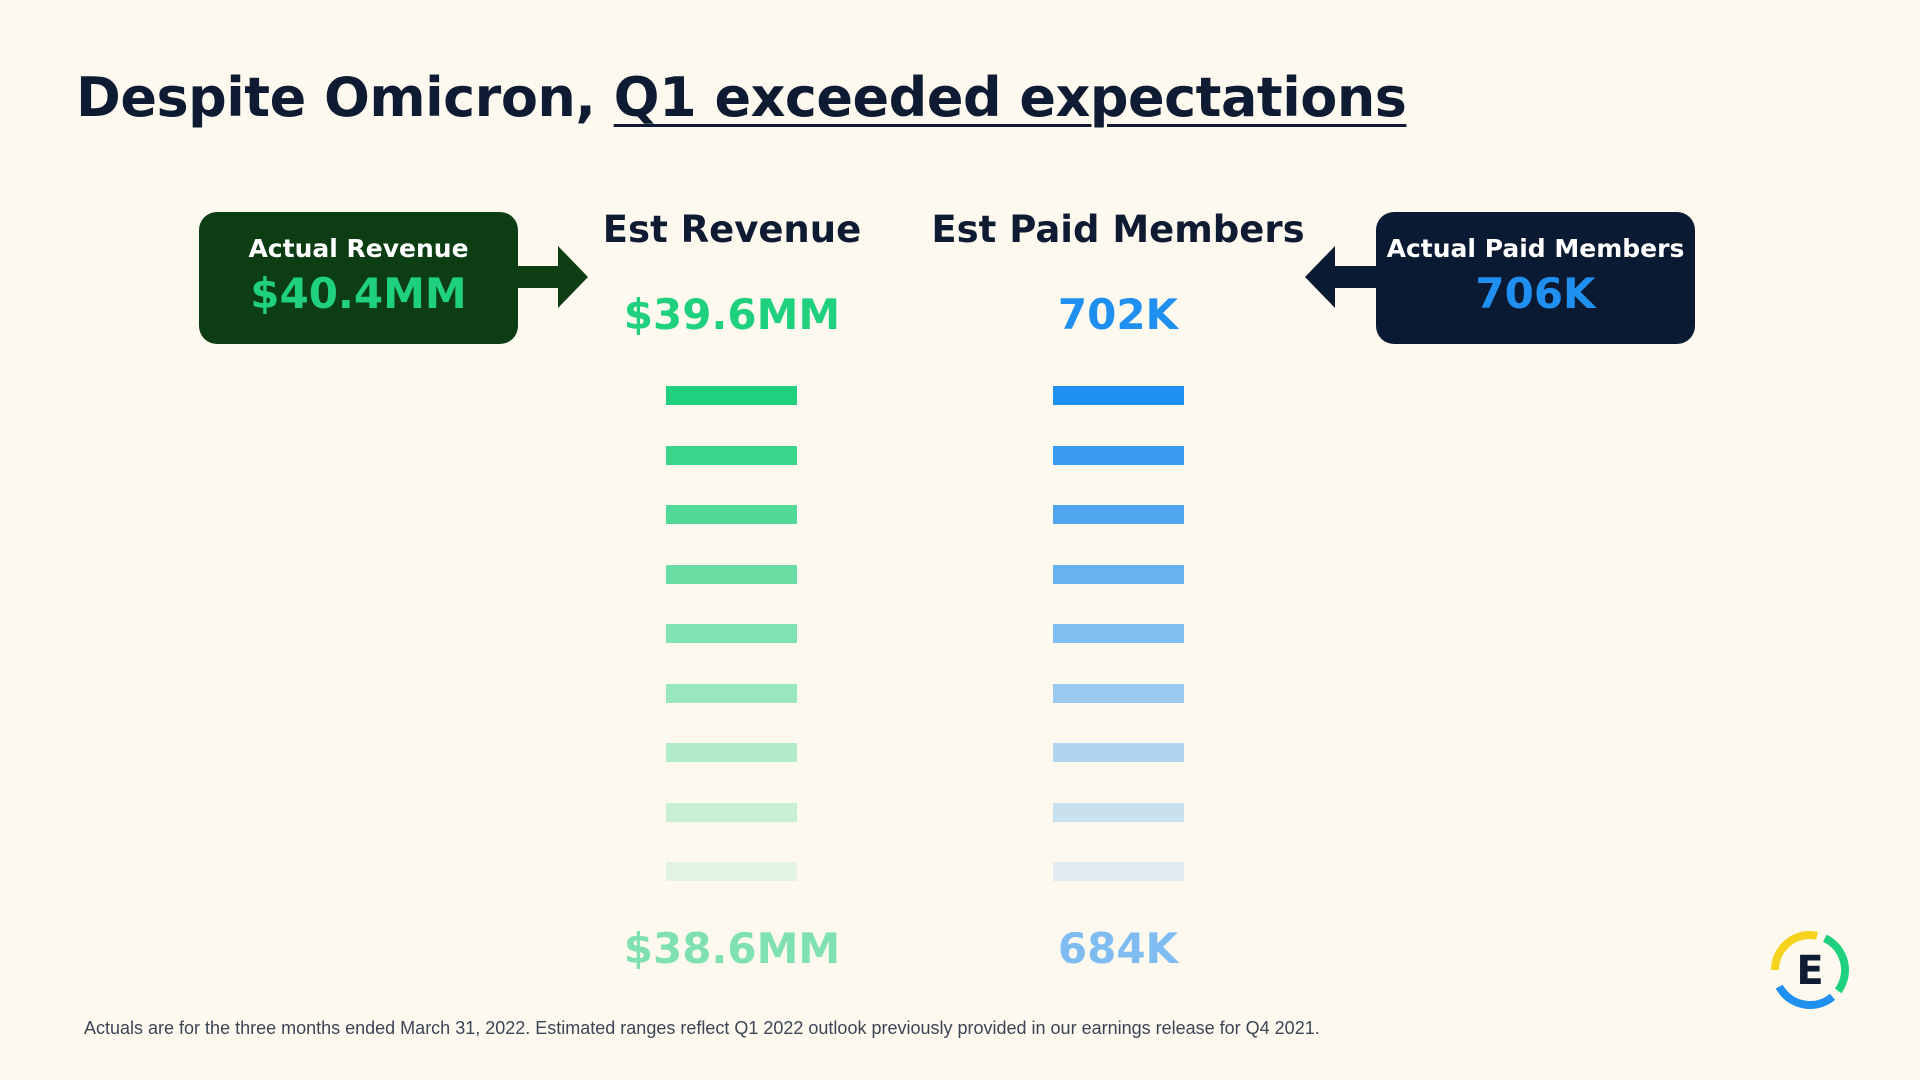 The image size is (1920, 1080). I want to click on est-revenue-high: $39.6MM, so click(732, 314).